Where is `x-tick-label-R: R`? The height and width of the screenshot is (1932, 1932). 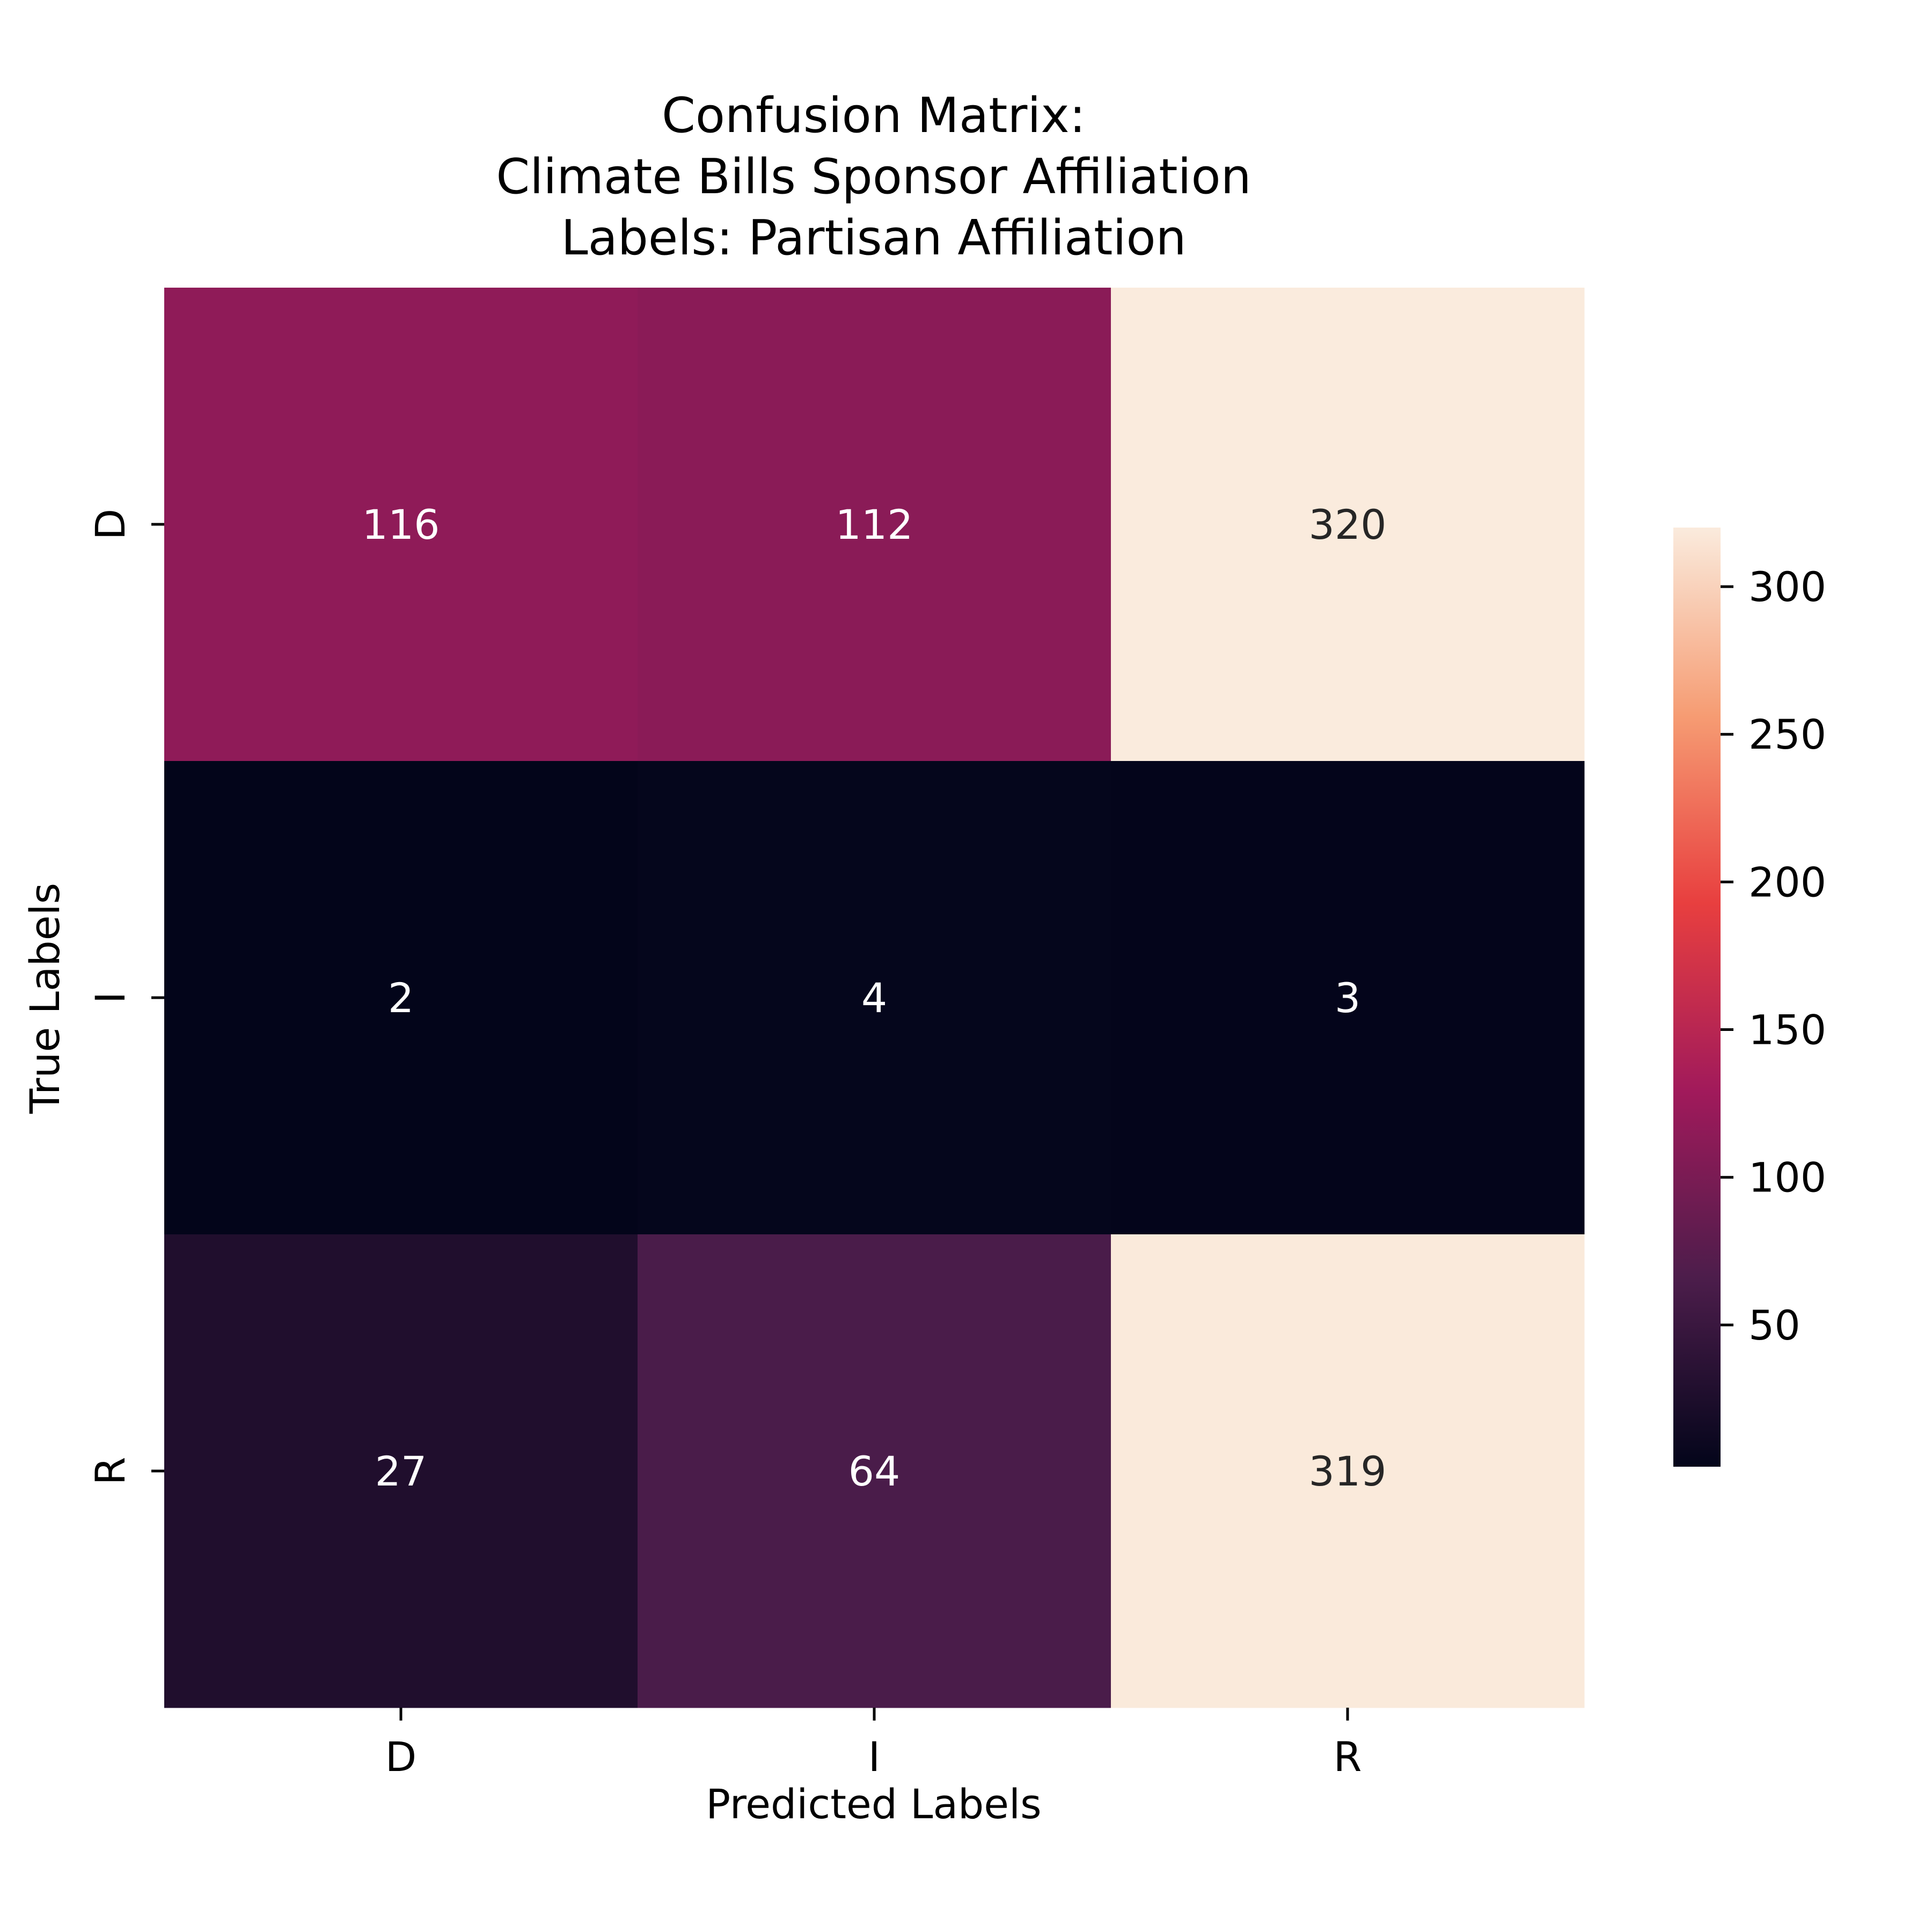
x-tick-label-R: R is located at coordinates (1348, 1757).